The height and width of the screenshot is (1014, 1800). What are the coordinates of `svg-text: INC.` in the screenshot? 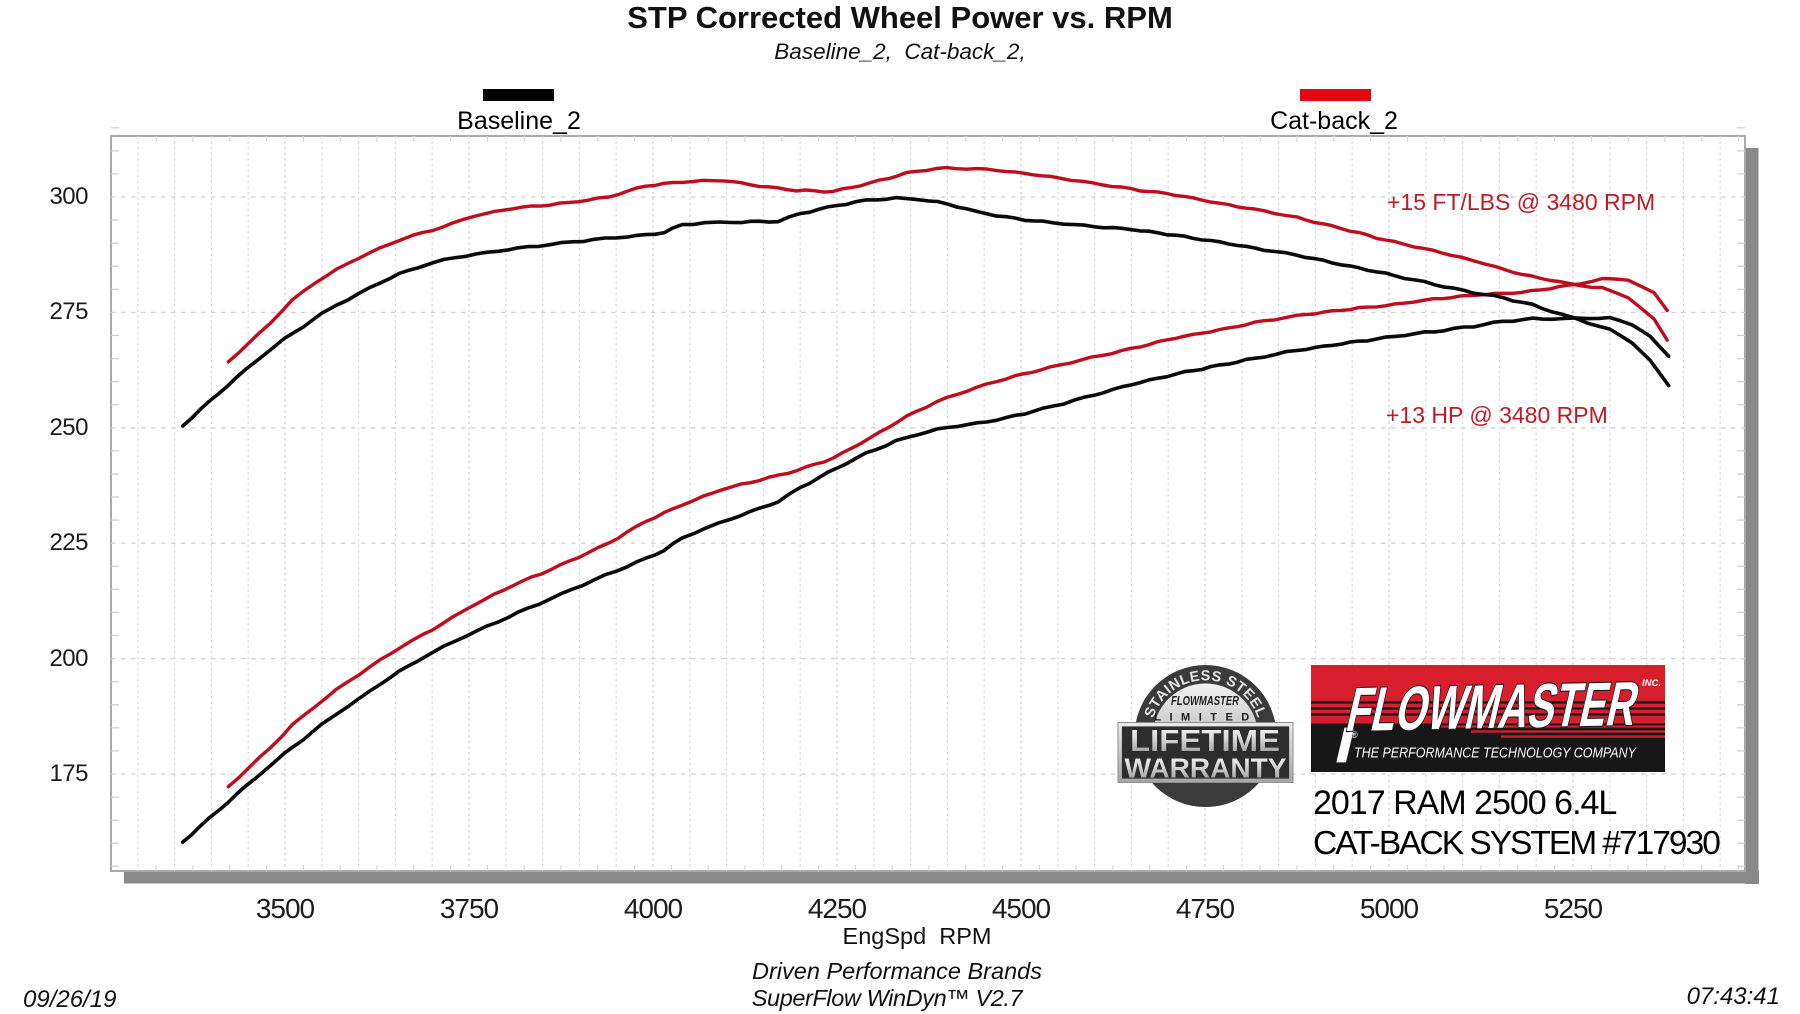 It's located at (1651, 683).